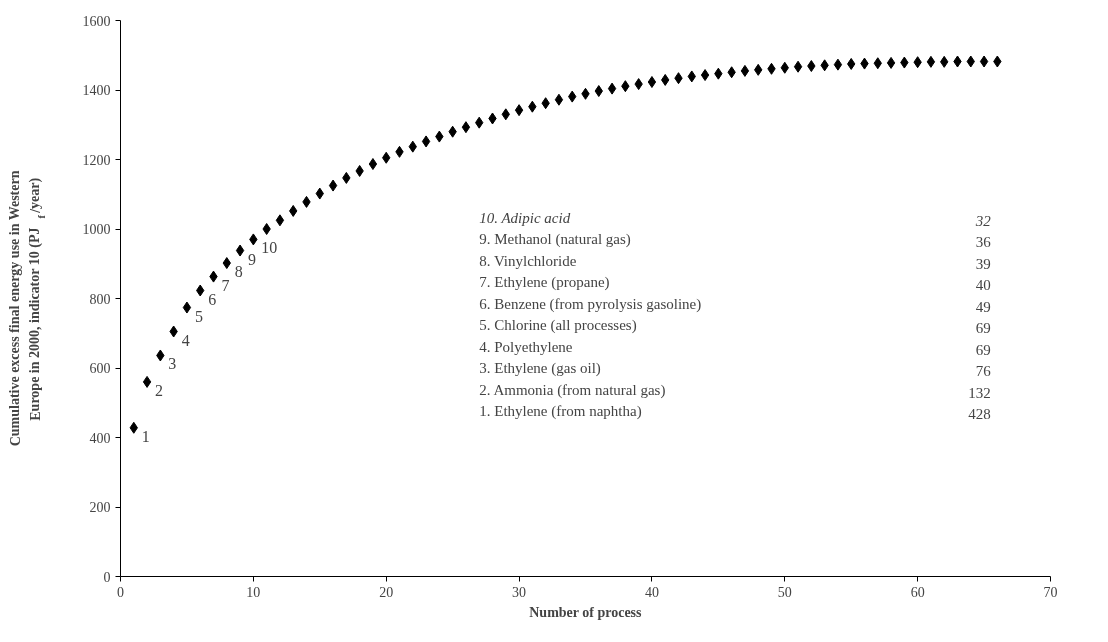 The height and width of the screenshot is (642, 1108). I want to click on annotation: 40, so click(983, 285).